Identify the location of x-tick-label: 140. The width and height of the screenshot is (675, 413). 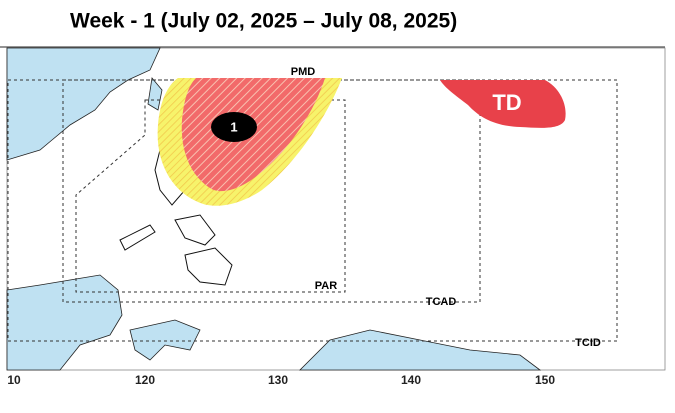
(411, 380).